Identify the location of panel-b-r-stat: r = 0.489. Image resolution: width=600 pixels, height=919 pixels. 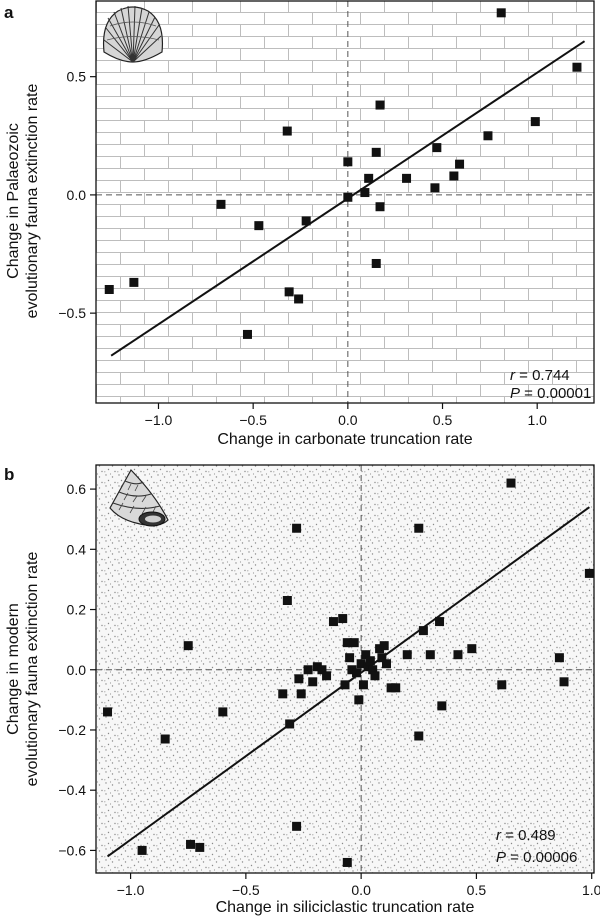
(526, 835).